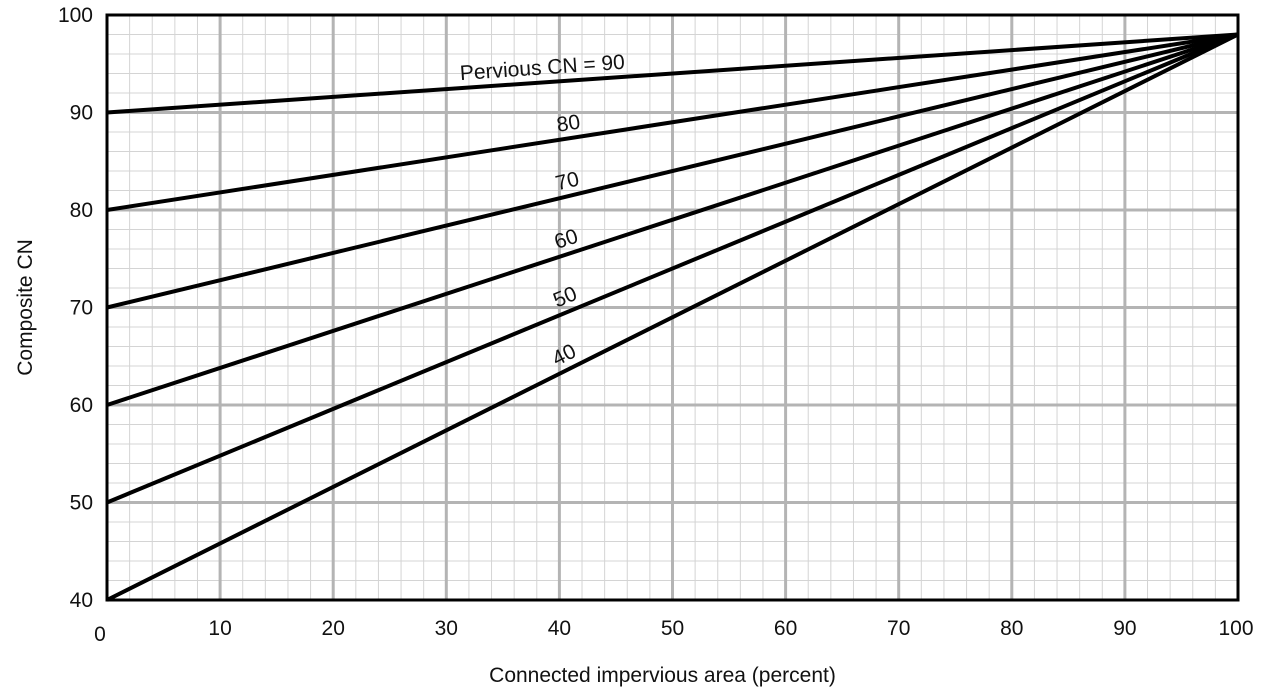  Describe the element at coordinates (785, 628) in the screenshot. I see `x-tick-label: 60` at that location.